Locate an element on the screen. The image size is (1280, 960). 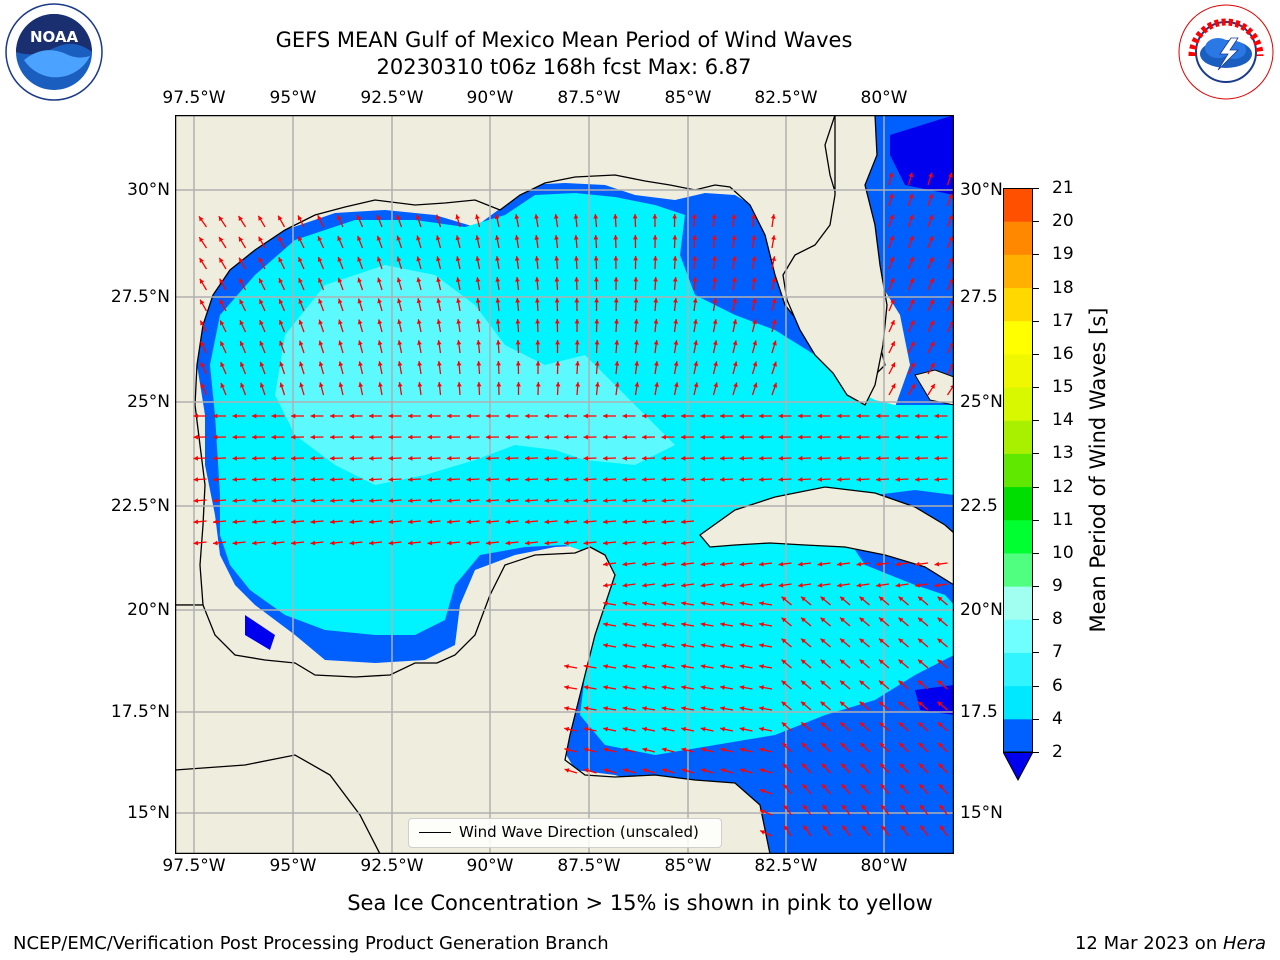
chart-subtitle: 20230310 t06z 168h fcst Max: 6.87 is located at coordinates (564, 67).